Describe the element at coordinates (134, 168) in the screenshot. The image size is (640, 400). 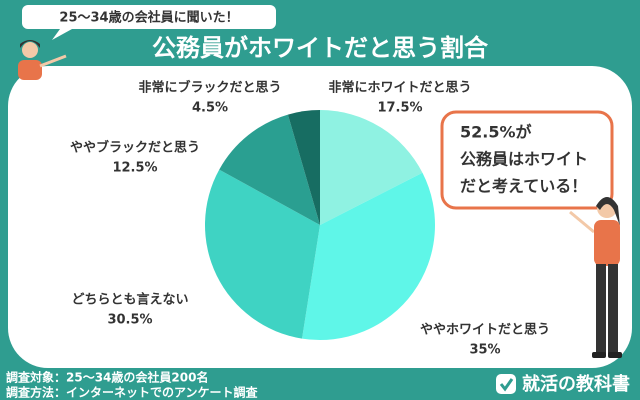
I see `value-label: 12.5%` at that location.